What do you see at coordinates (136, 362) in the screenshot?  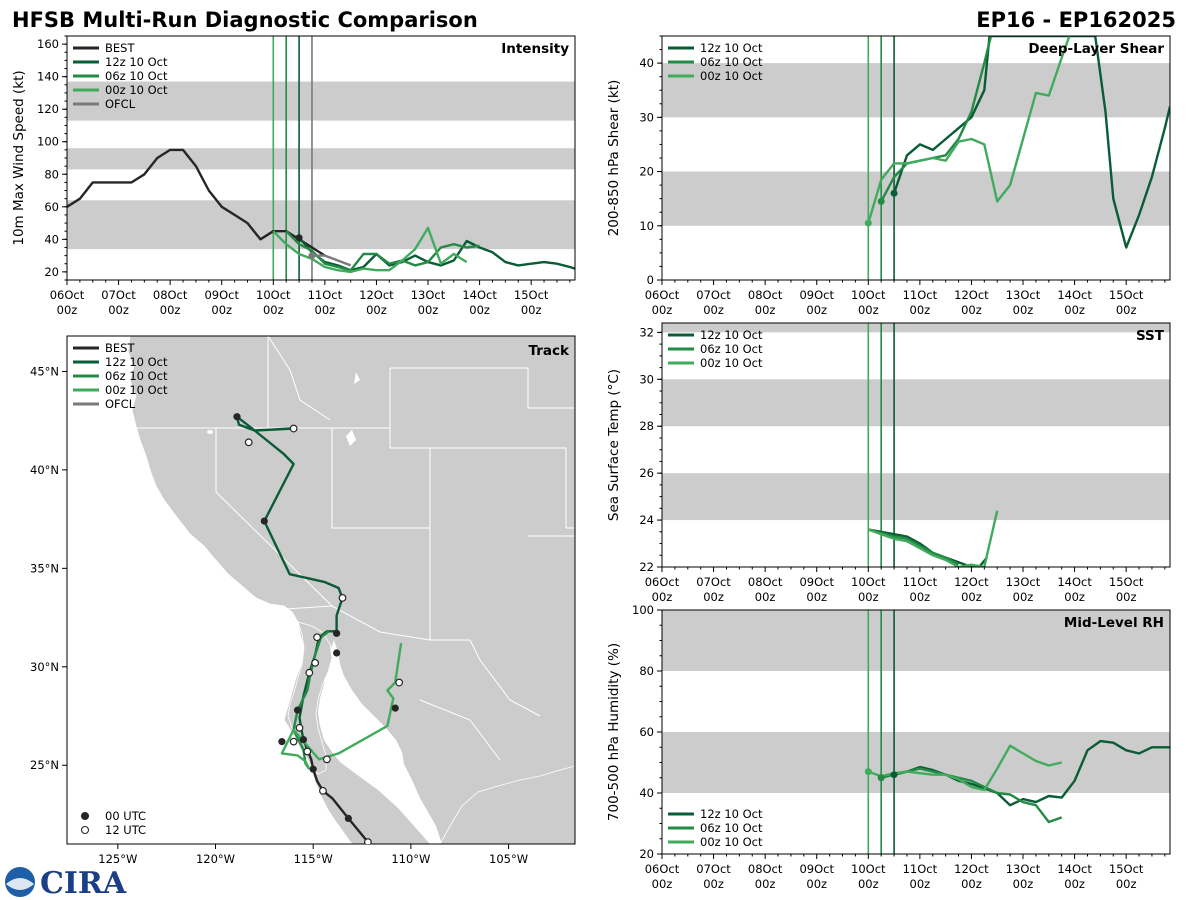 I see `track-legend-label-run12z: 12z 10 Oct` at bounding box center [136, 362].